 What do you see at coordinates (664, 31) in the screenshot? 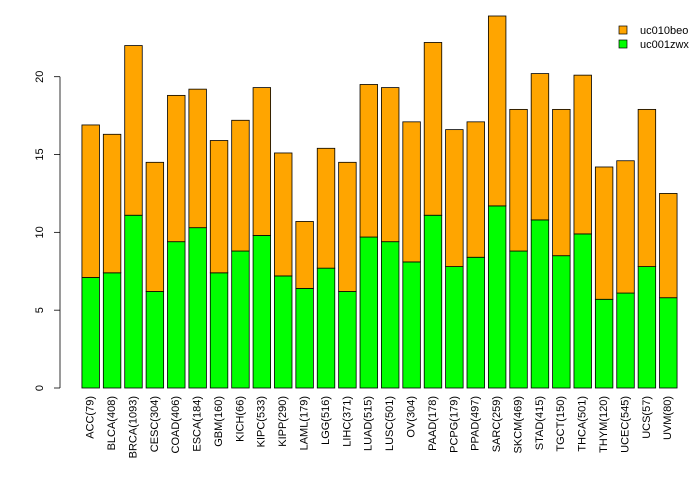
I see `legend-label-uc010beo: uc010beo` at bounding box center [664, 31].